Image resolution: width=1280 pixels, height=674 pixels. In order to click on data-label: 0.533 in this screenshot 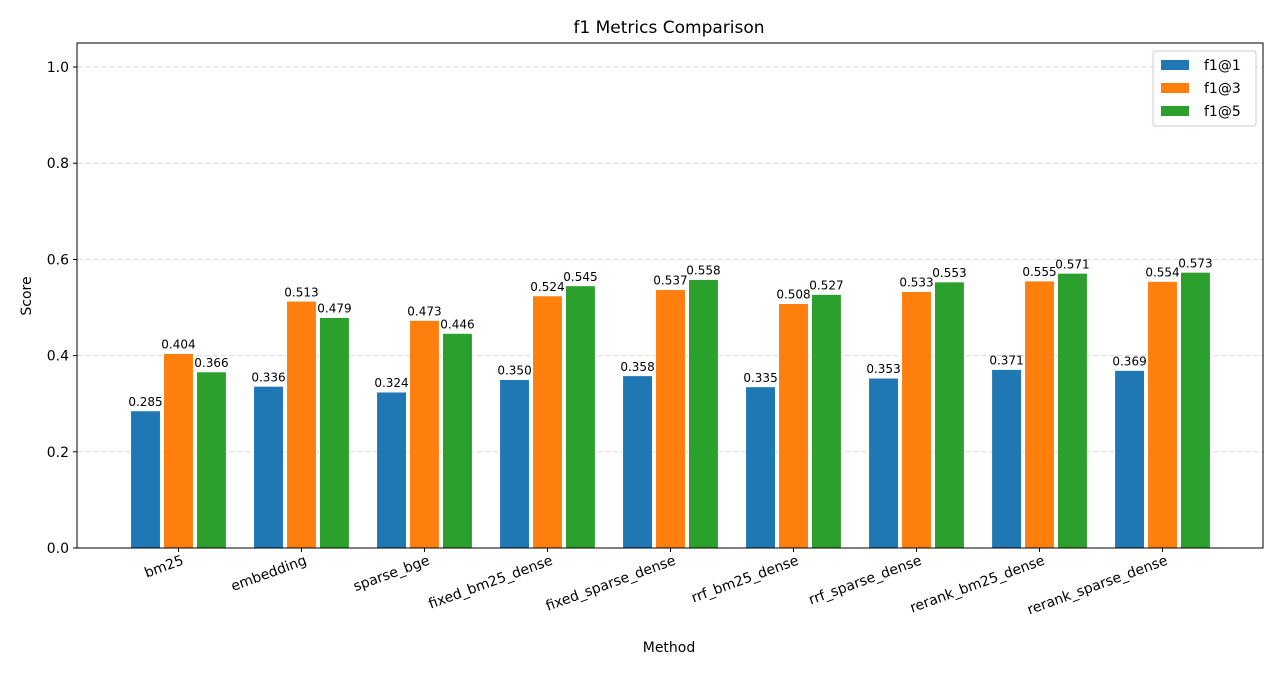, I will do `click(916, 283)`.